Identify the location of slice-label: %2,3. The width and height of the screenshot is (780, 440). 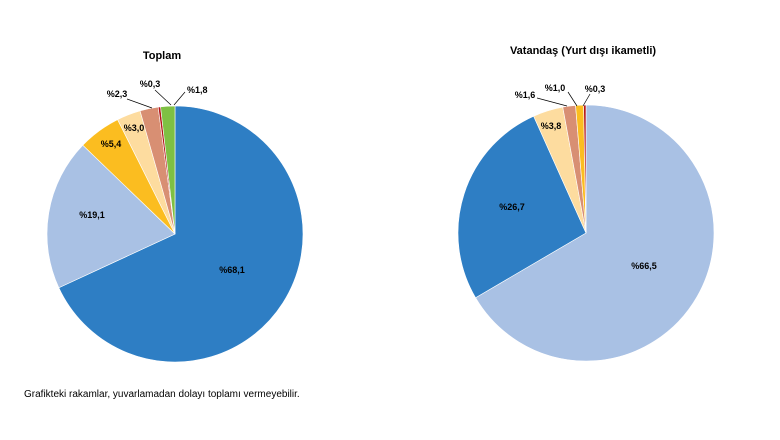
(117, 94).